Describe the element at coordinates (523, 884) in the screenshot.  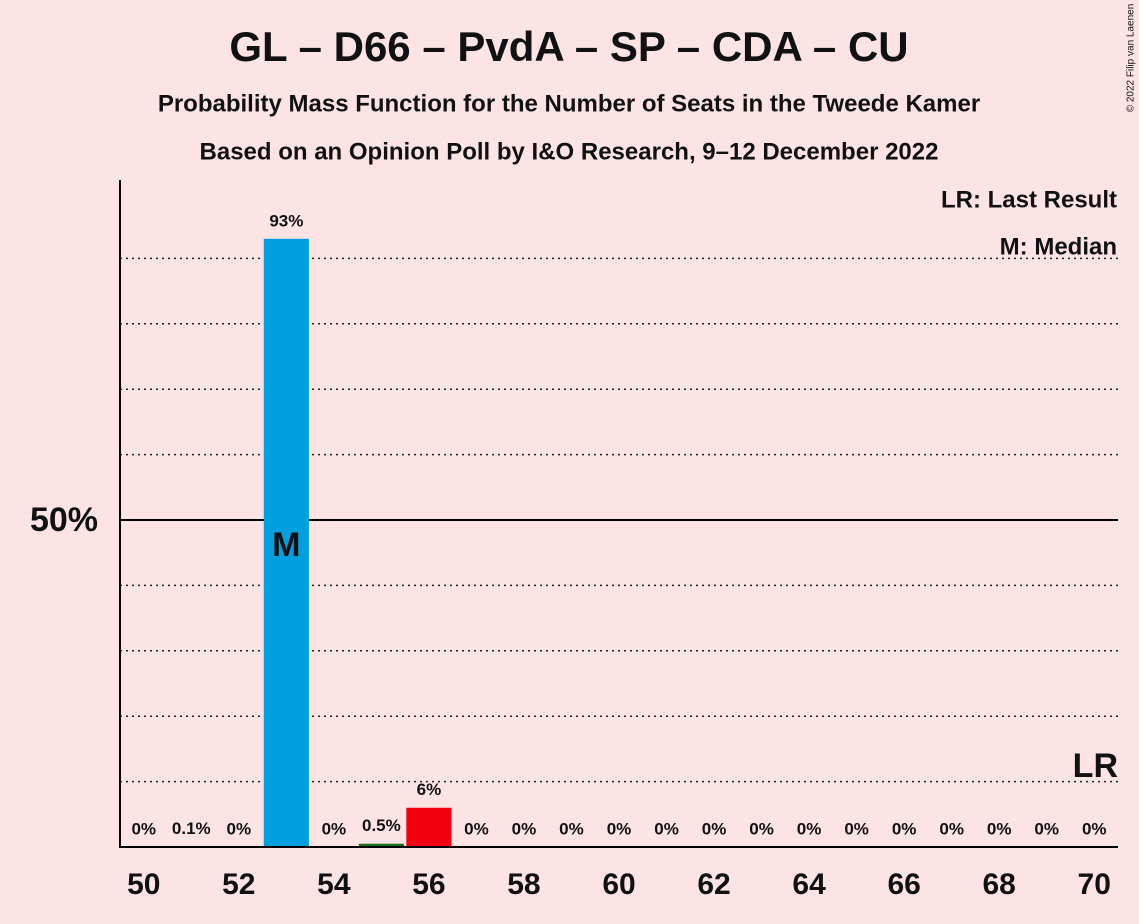
I see `x-tick-label: 58` at that location.